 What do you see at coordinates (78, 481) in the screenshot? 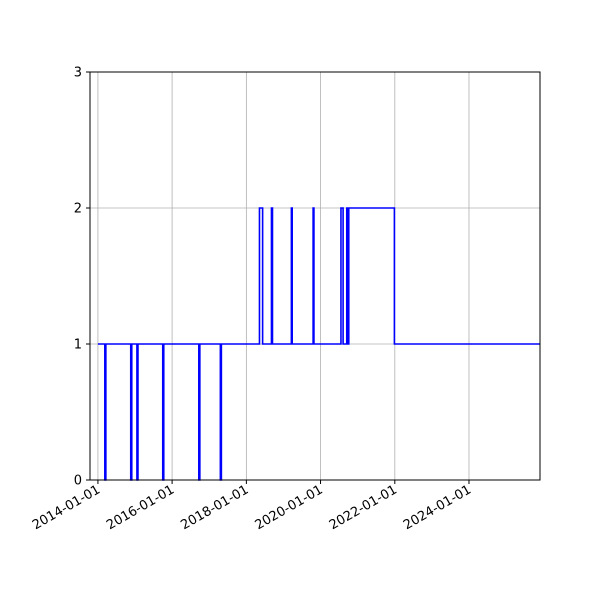
I see `y-tick-label: 0` at bounding box center [78, 481].